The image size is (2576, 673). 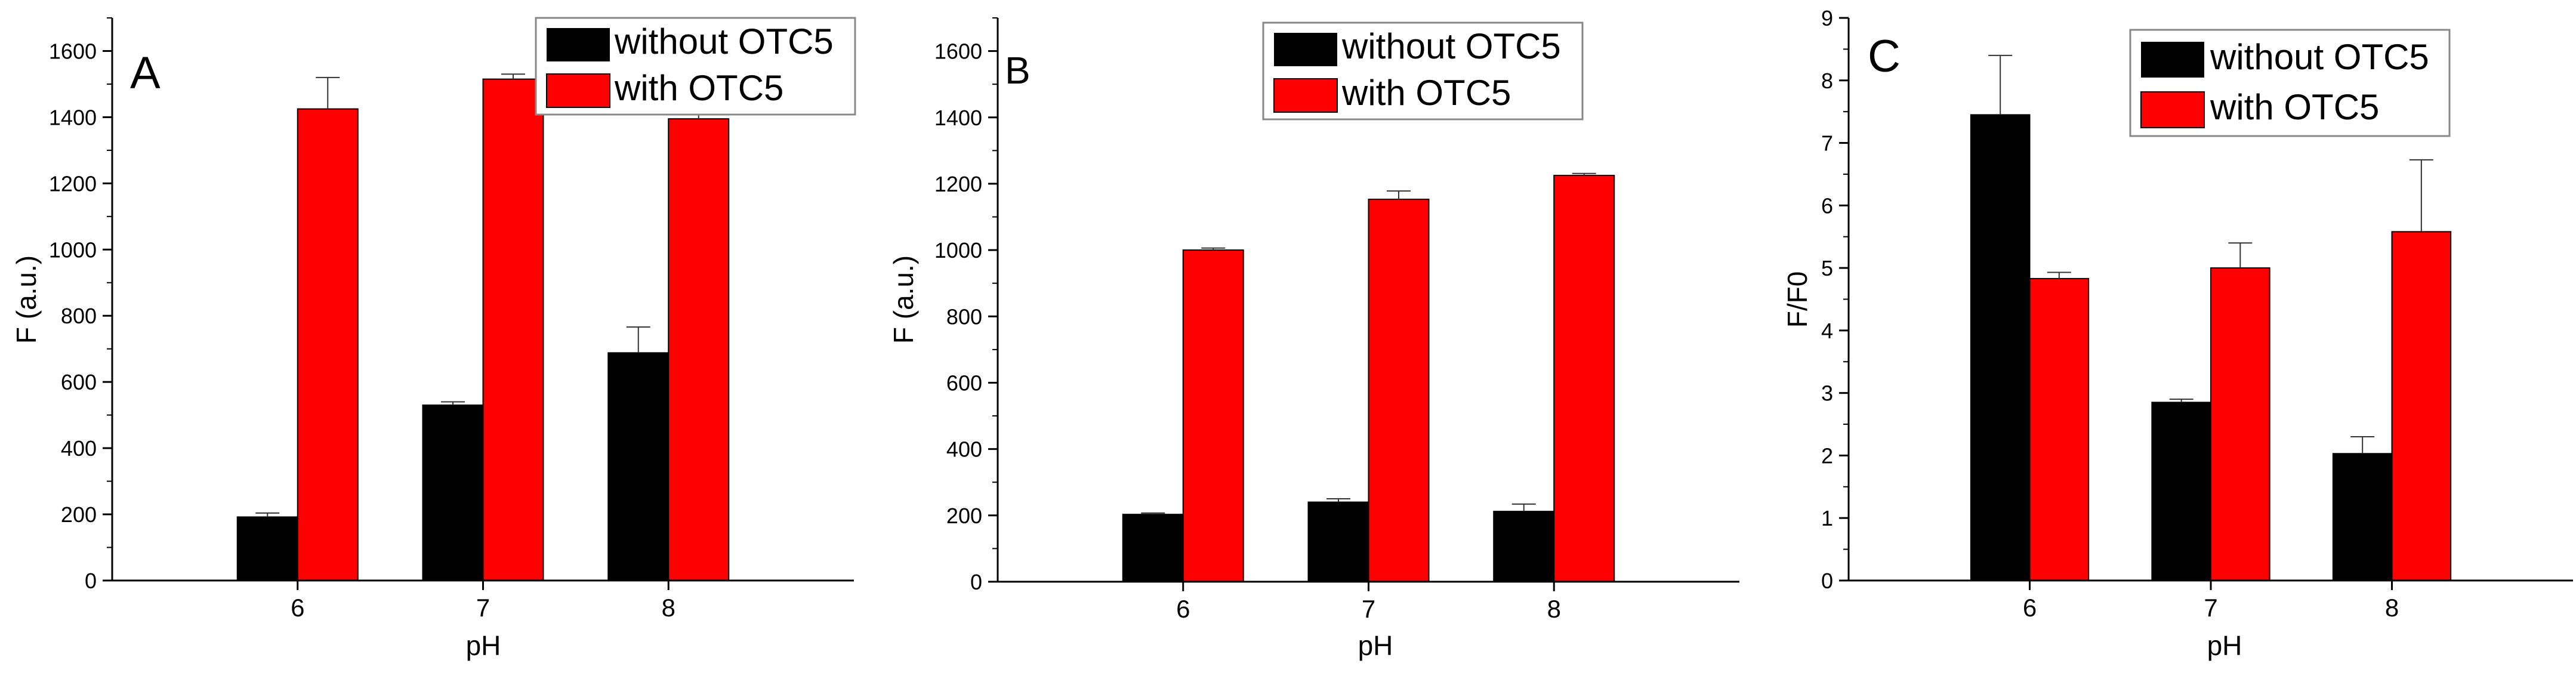 I want to click on panel-c-legend: without OTC5 with OTC5, so click(x=2290, y=83).